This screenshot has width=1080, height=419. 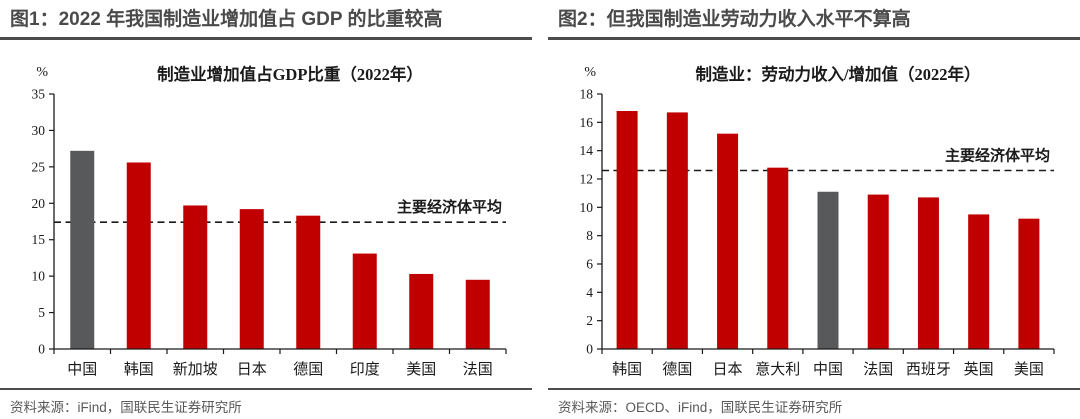 I want to click on chart-subtitle: 制造业：劳动力收入/增加值（2022年）, so click(x=837, y=74).